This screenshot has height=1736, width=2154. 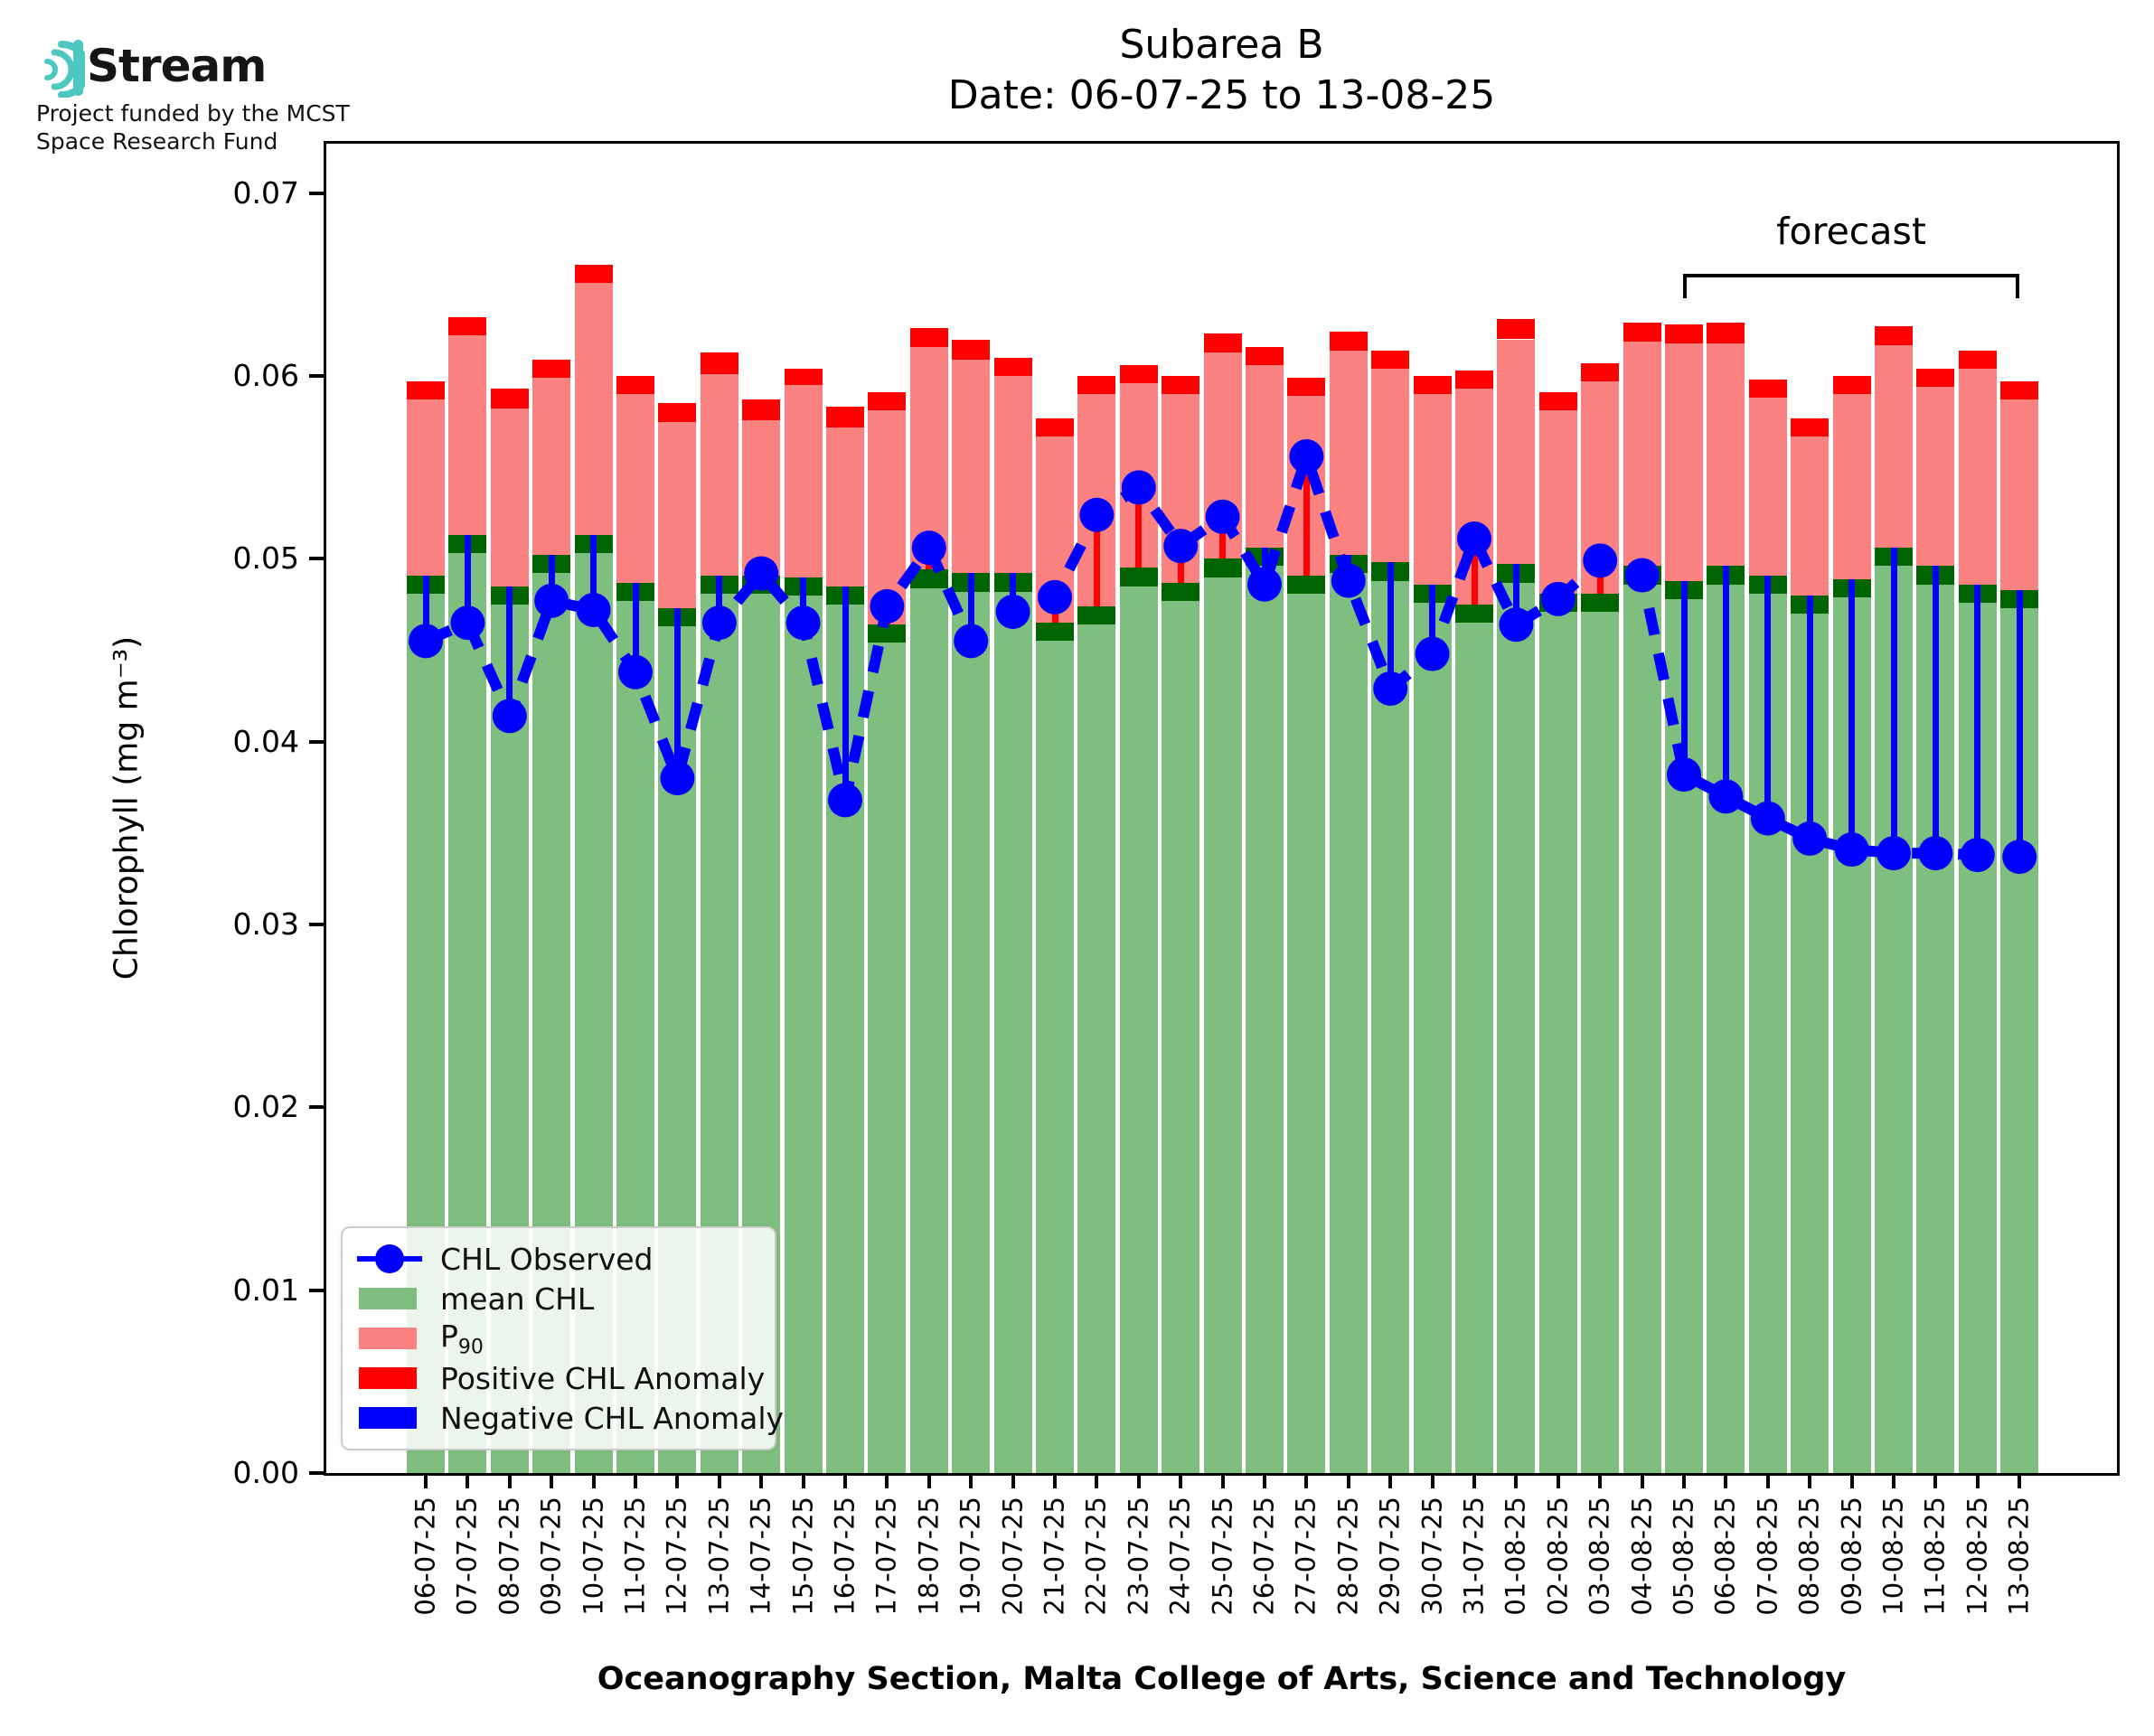 What do you see at coordinates (265, 924) in the screenshot?
I see `y-tick-label: 0.03` at bounding box center [265, 924].